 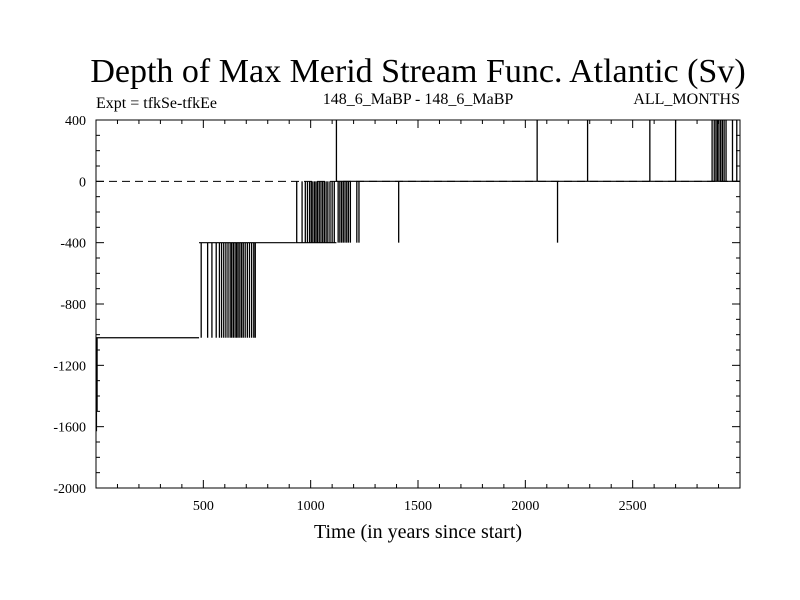 What do you see at coordinates (203, 506) in the screenshot?
I see `x-tick-label: 500` at bounding box center [203, 506].